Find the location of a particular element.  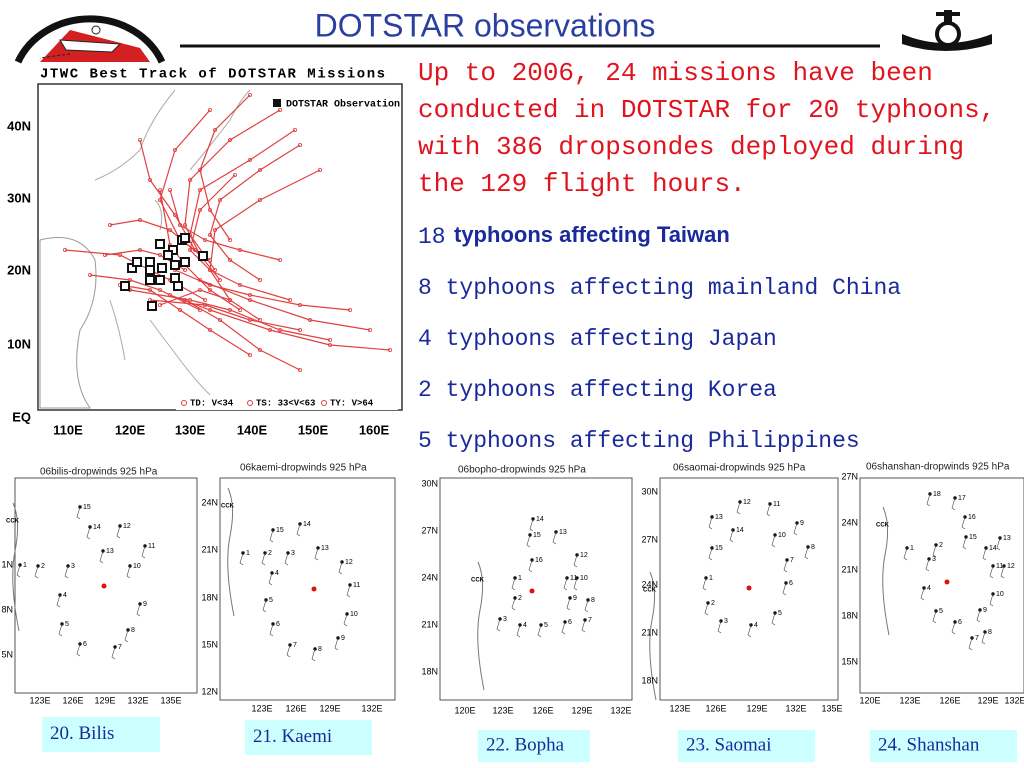

x-tick-label: 135E is located at coordinates (170, 700).